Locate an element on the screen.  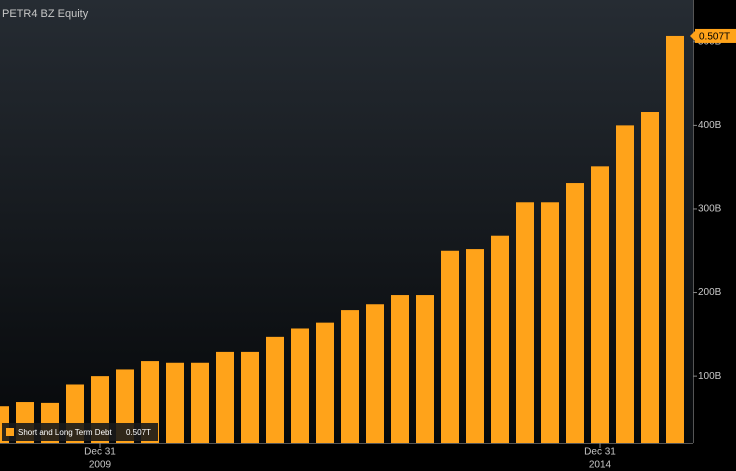
value-label: 0.507T is located at coordinates (714, 37).